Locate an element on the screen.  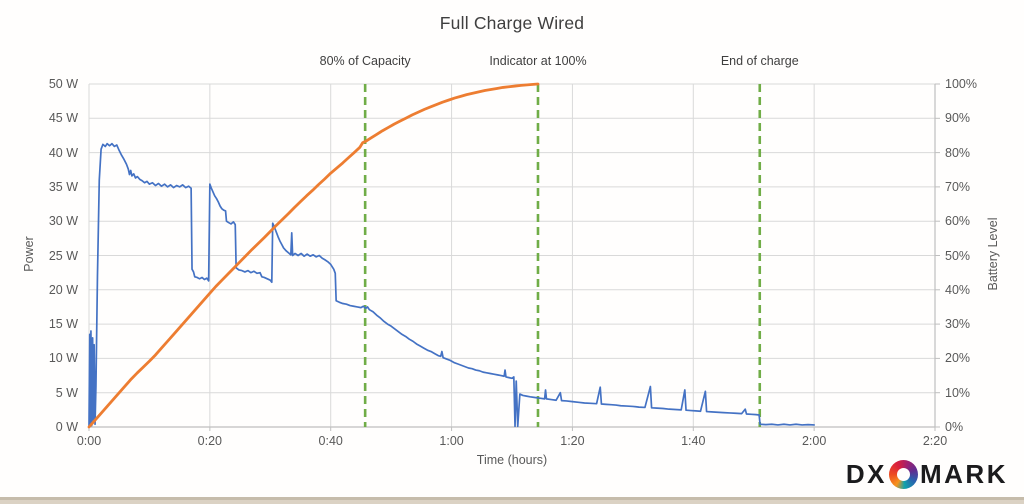
annotation-label: End of charge is located at coordinates (759, 61).